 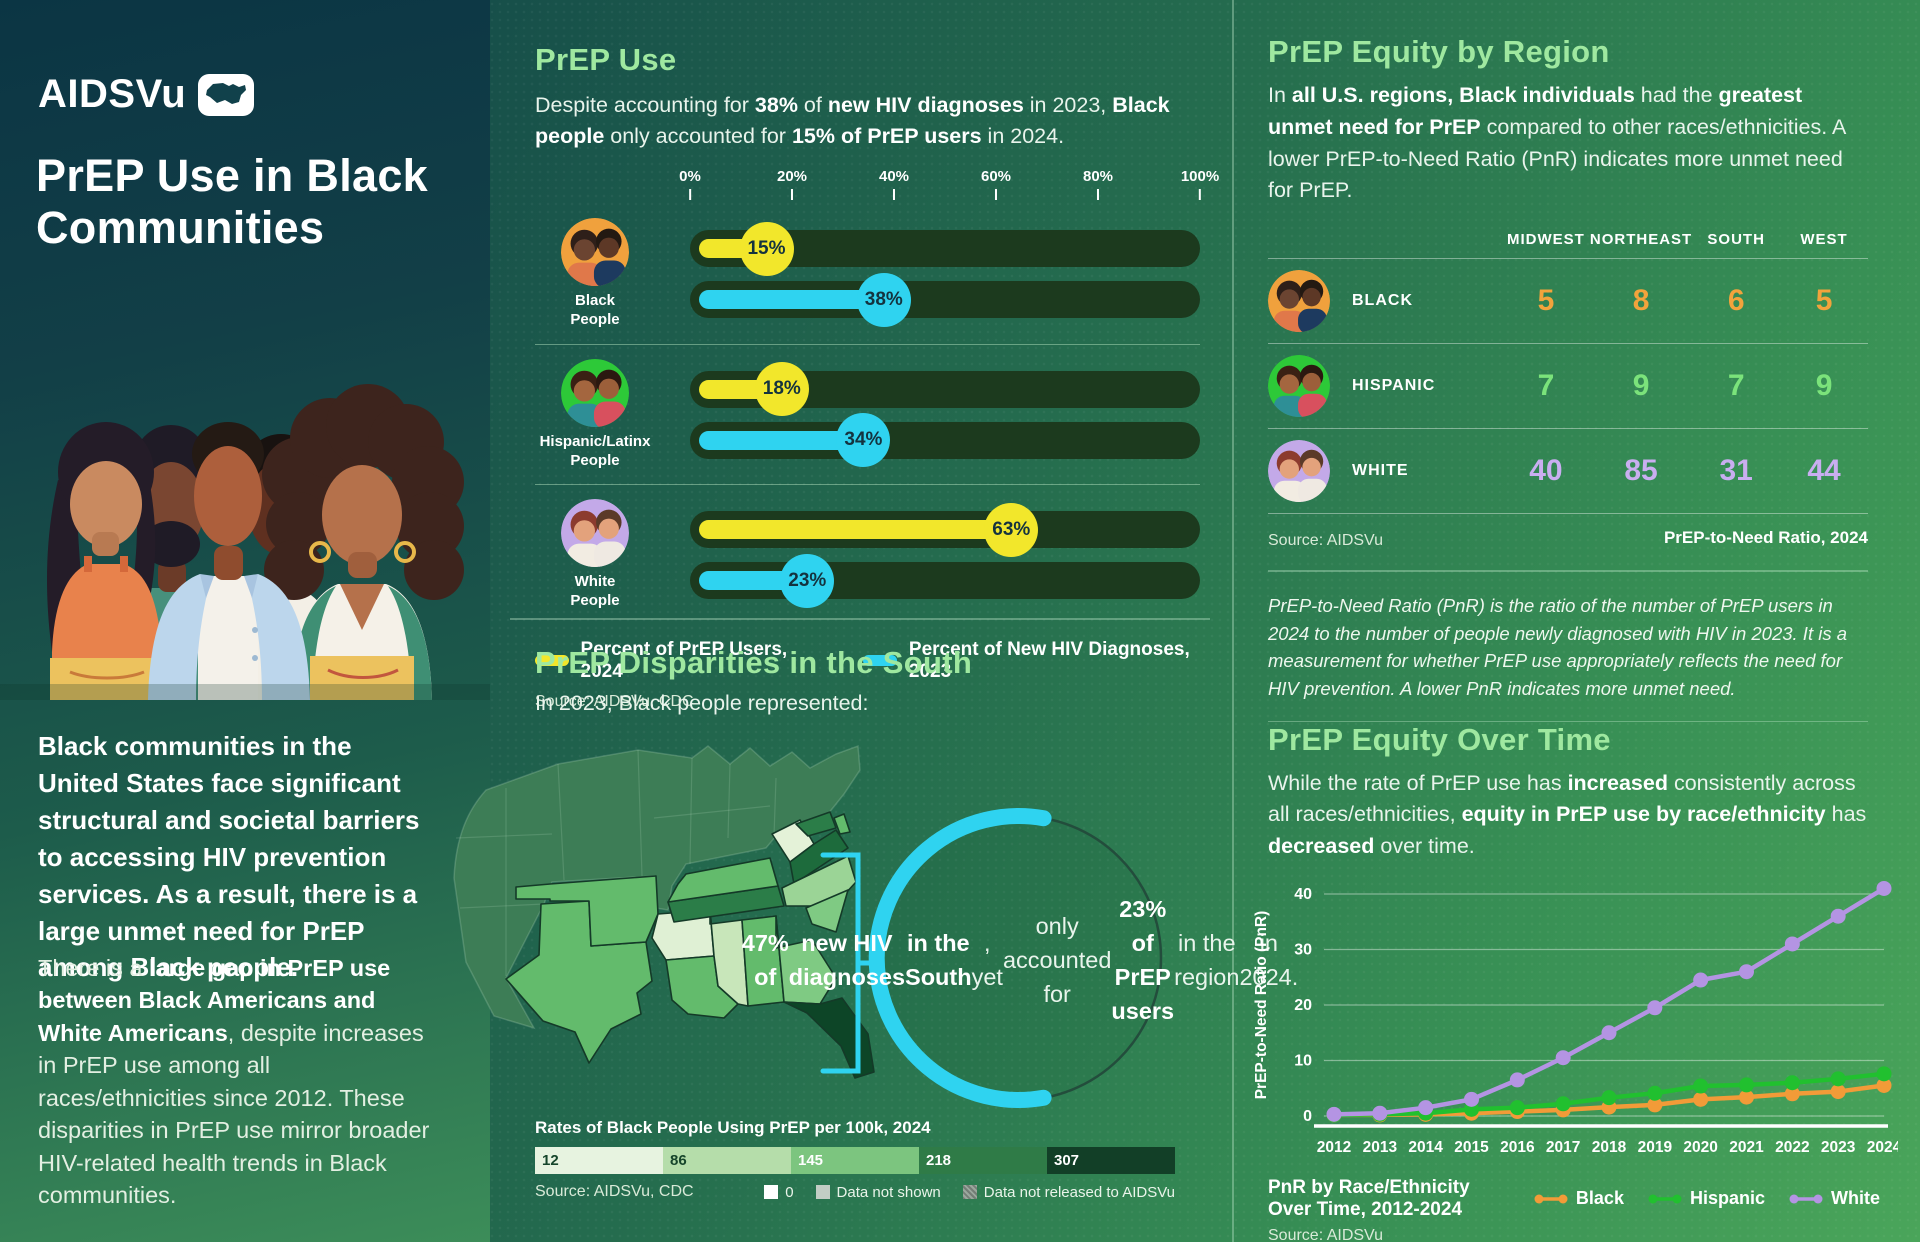 I want to click on svg-text: 2024, so click(x=1882, y=1147).